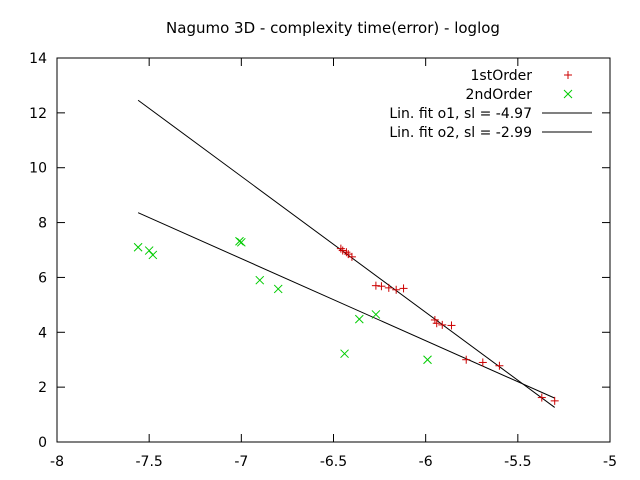  Describe the element at coordinates (517, 462) in the screenshot. I see `x-tick-label: -5.5` at that location.